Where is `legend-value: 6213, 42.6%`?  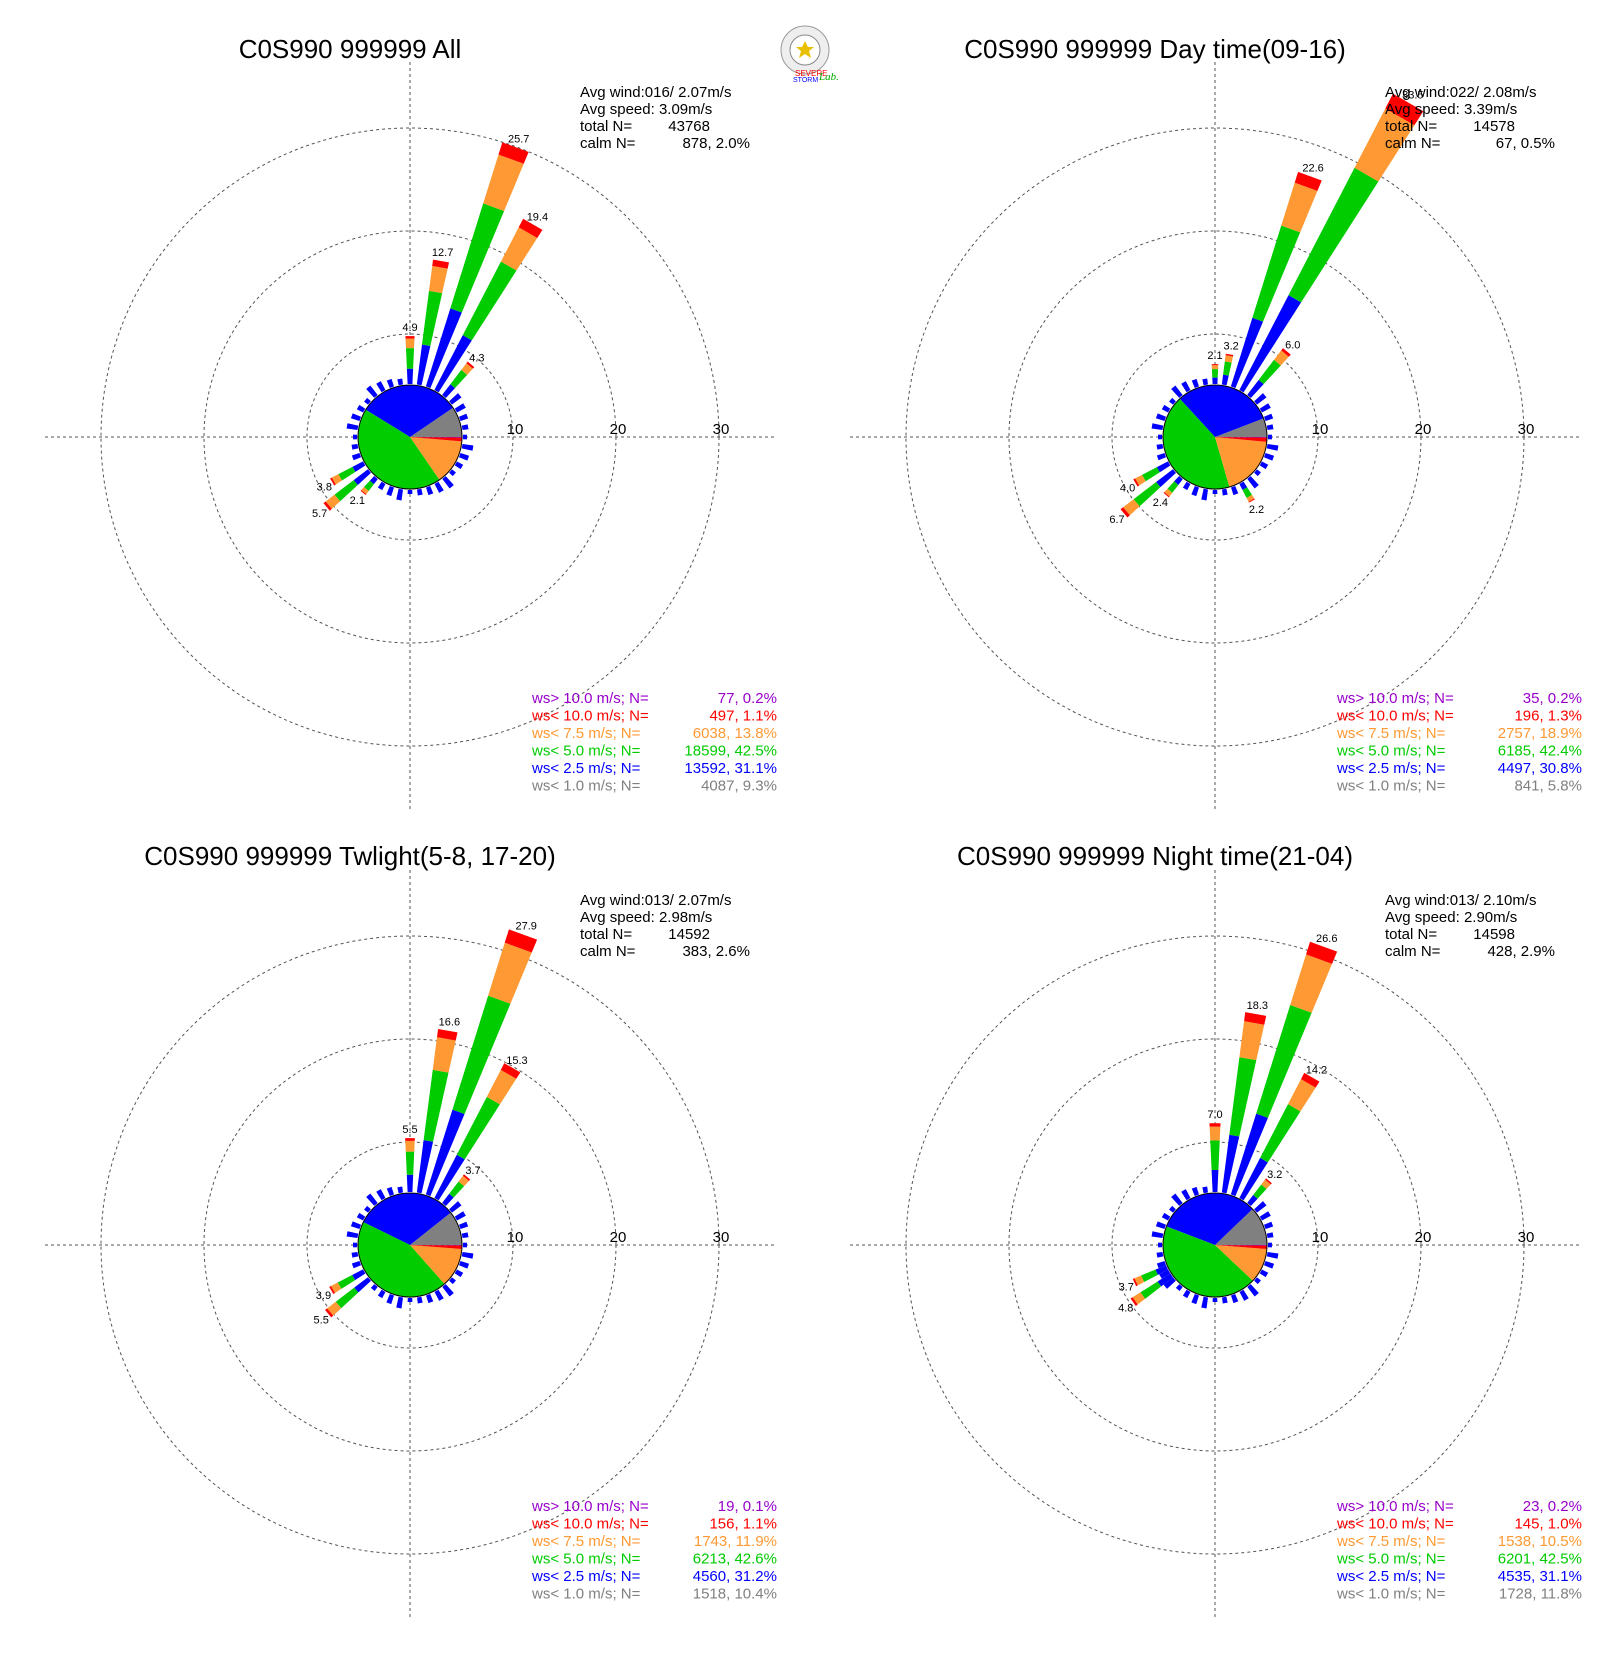 legend-value: 6213, 42.6% is located at coordinates (735, 1559).